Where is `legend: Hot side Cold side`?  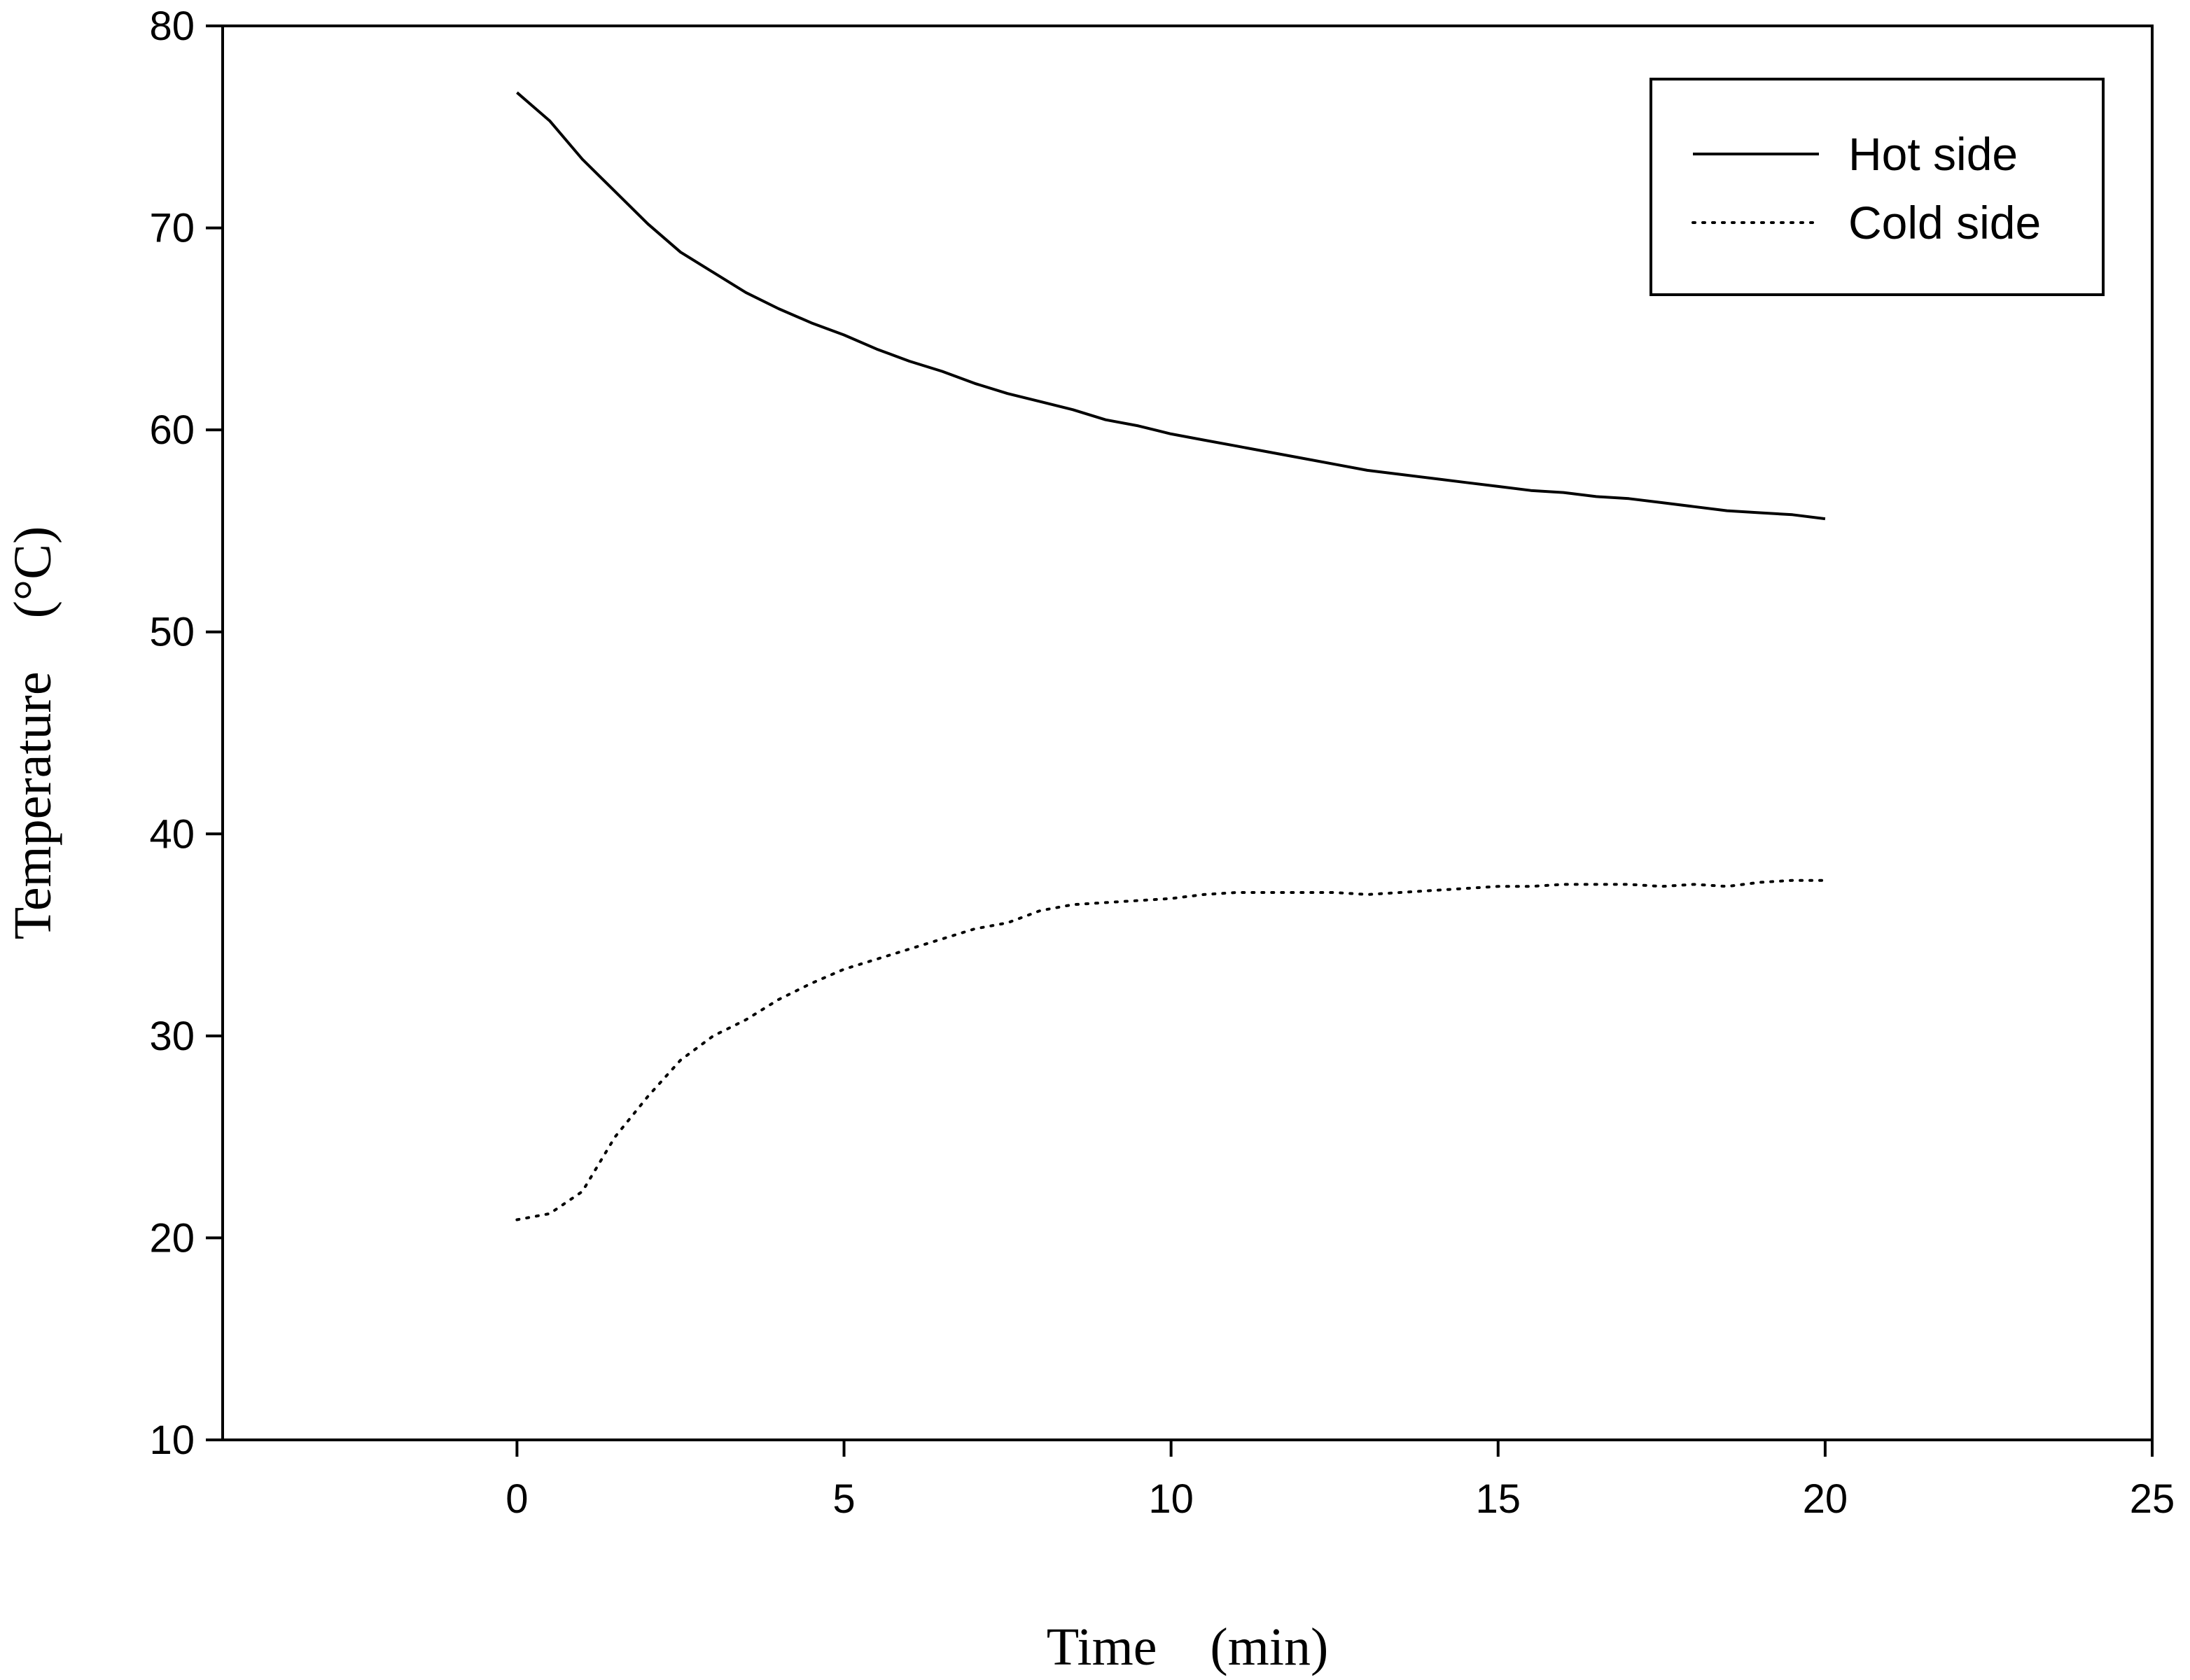 legend: Hot side Cold side is located at coordinates (1877, 187).